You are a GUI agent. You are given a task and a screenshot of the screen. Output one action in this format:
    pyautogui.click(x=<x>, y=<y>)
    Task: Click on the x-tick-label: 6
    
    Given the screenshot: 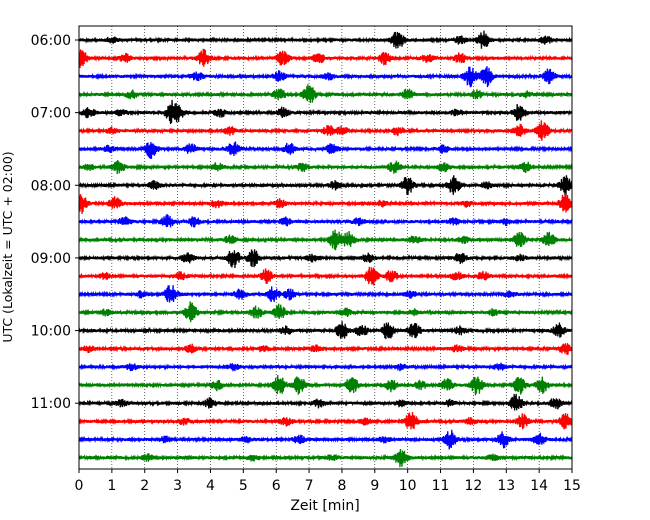 What is the action you would take?
    pyautogui.click(x=276, y=486)
    